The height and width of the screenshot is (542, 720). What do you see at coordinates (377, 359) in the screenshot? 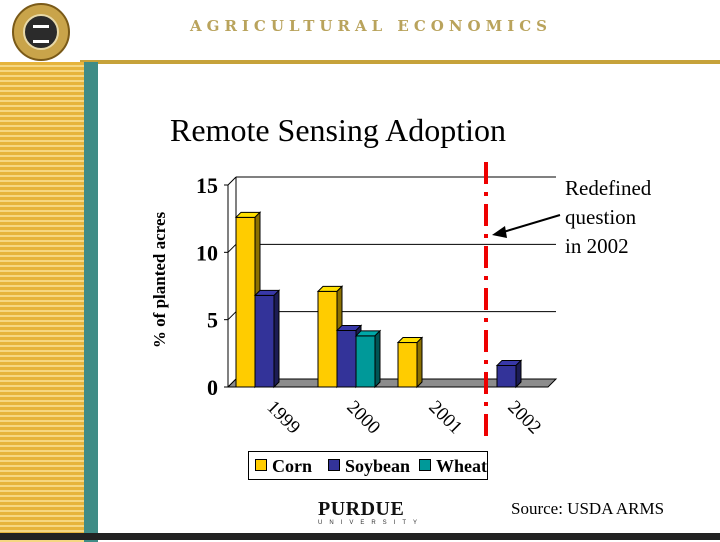
I see `bar-side-wheat` at bounding box center [377, 359].